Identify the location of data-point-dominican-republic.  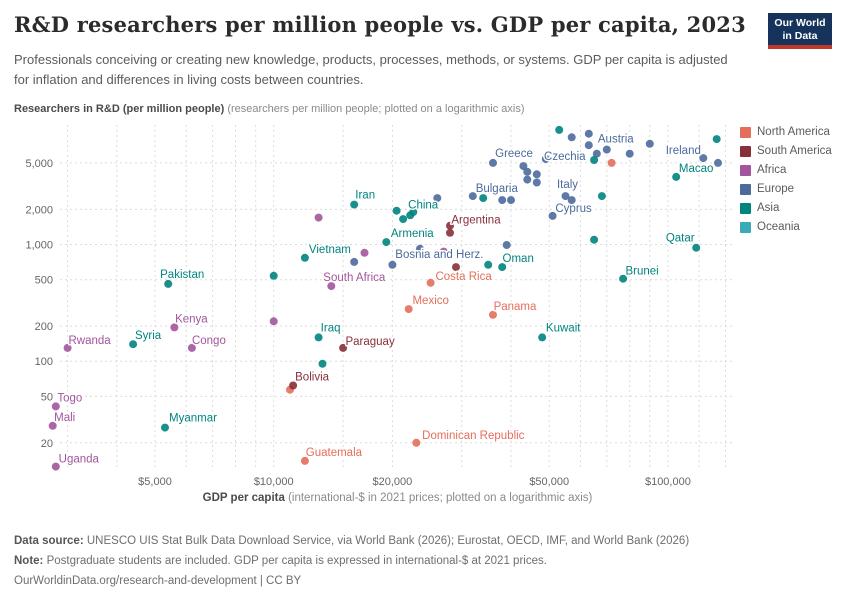
(416, 442).